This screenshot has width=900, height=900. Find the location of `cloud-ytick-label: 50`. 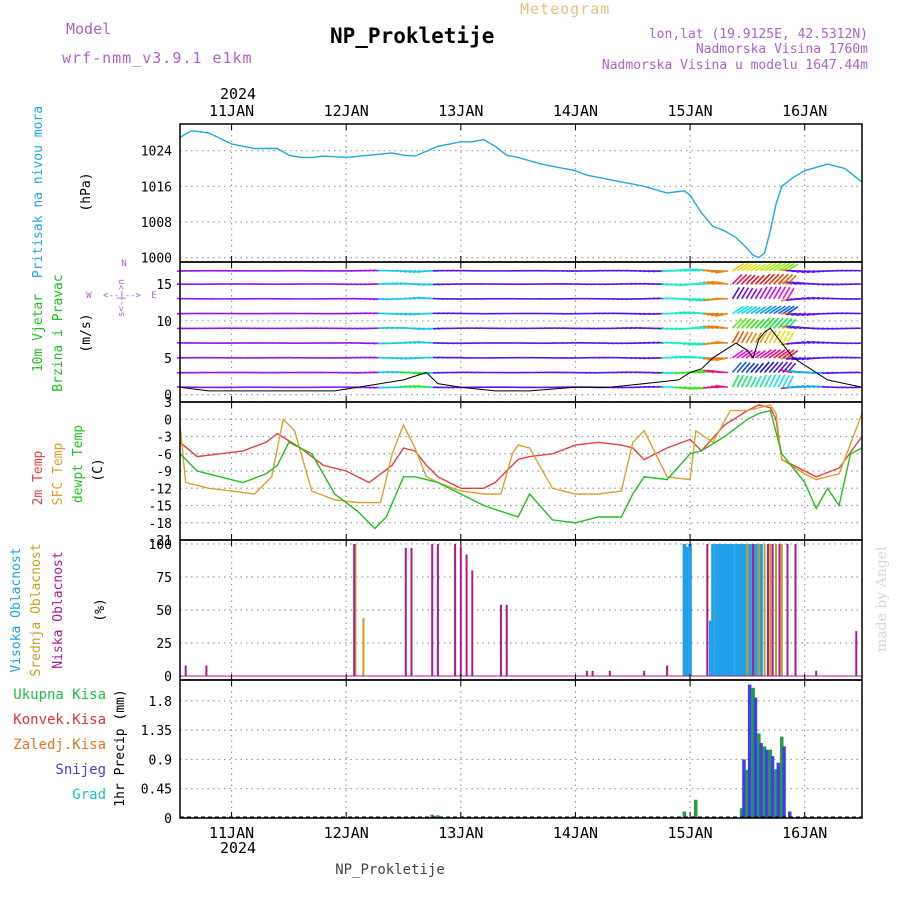

cloud-ytick-label: 50 is located at coordinates (164, 611).